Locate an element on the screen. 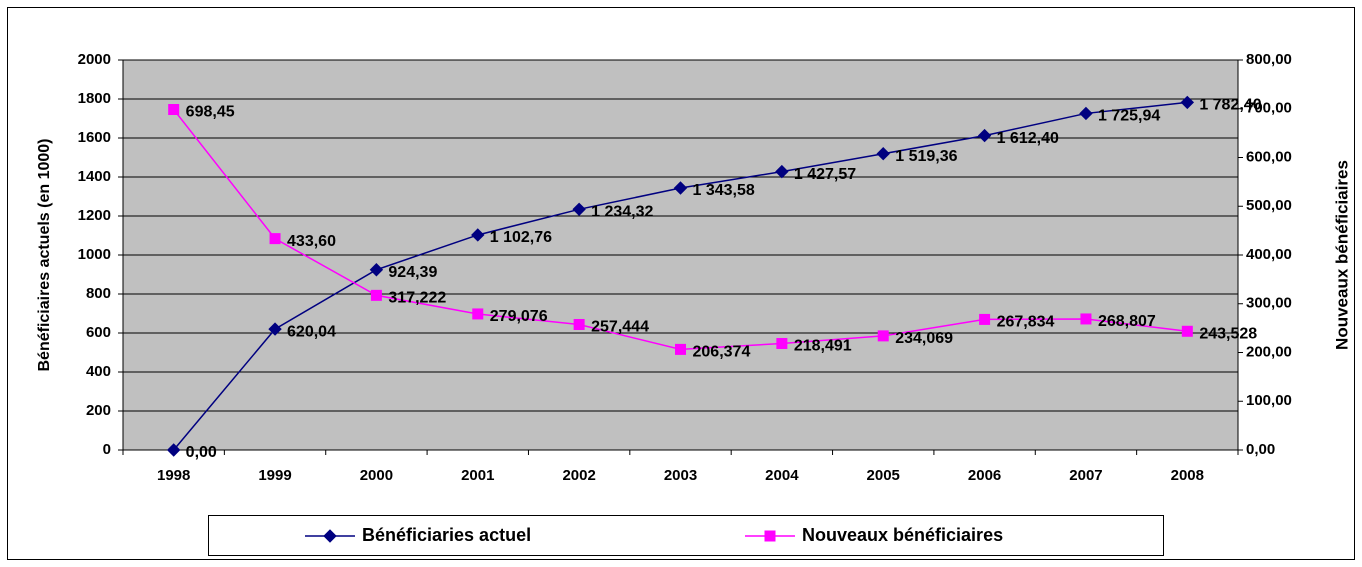 The height and width of the screenshot is (567, 1362). y2-tick-label: 800,00 is located at coordinates (1269, 59).